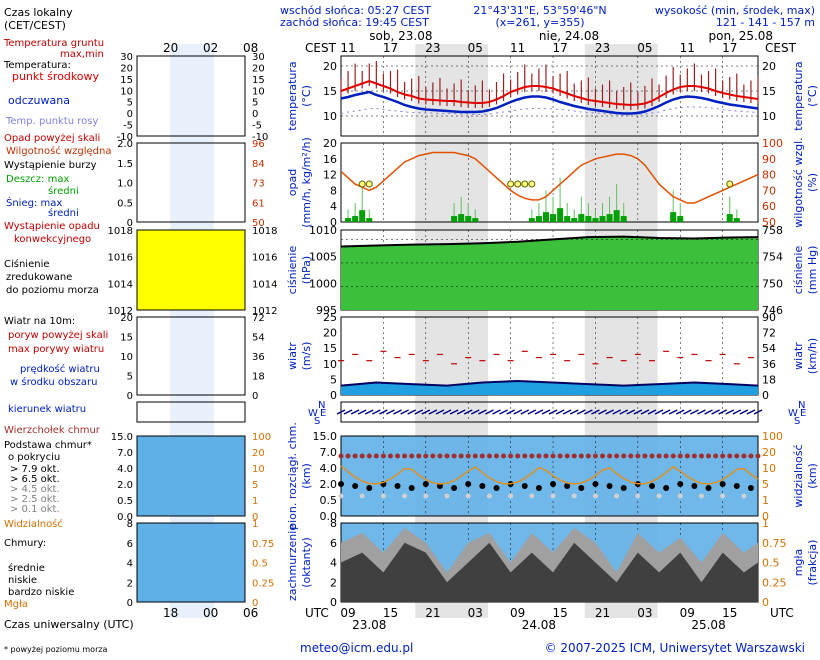 The image size is (820, 660). Describe the element at coordinates (644, 48) in the screenshot. I see `cest-tick: 05` at that location.